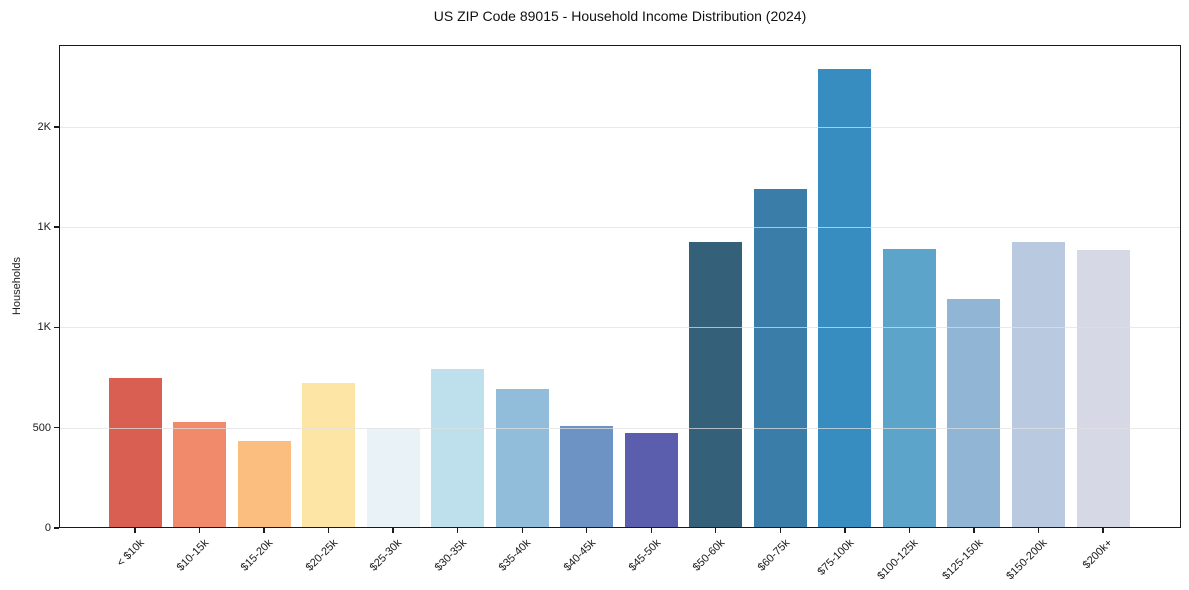 The width and height of the screenshot is (1189, 590). What do you see at coordinates (773, 555) in the screenshot?
I see `x-tick-label: $60-75k` at bounding box center [773, 555].